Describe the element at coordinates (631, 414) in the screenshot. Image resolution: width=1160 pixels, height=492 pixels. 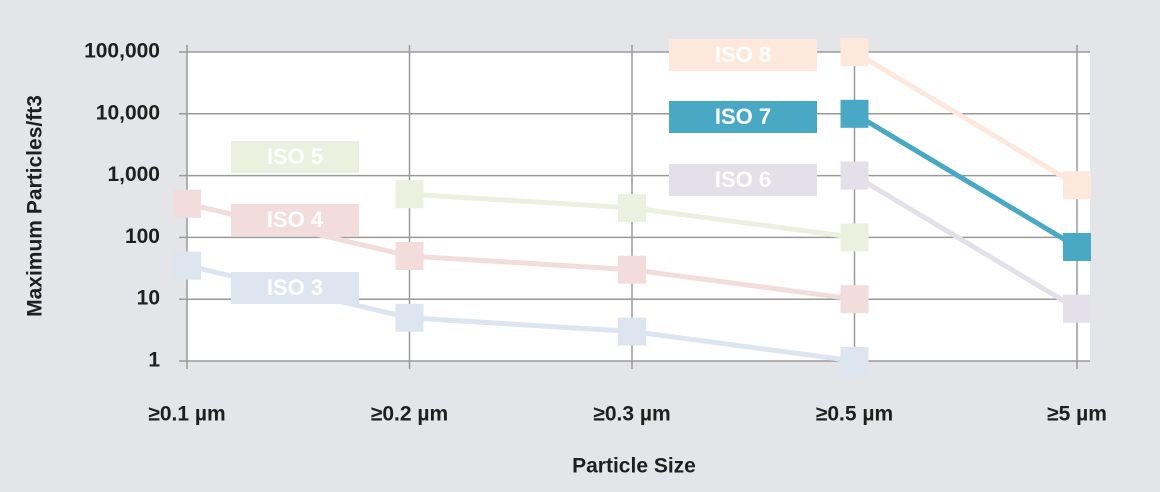
I see `x-tick-label: ≥0.3 µm` at that location.